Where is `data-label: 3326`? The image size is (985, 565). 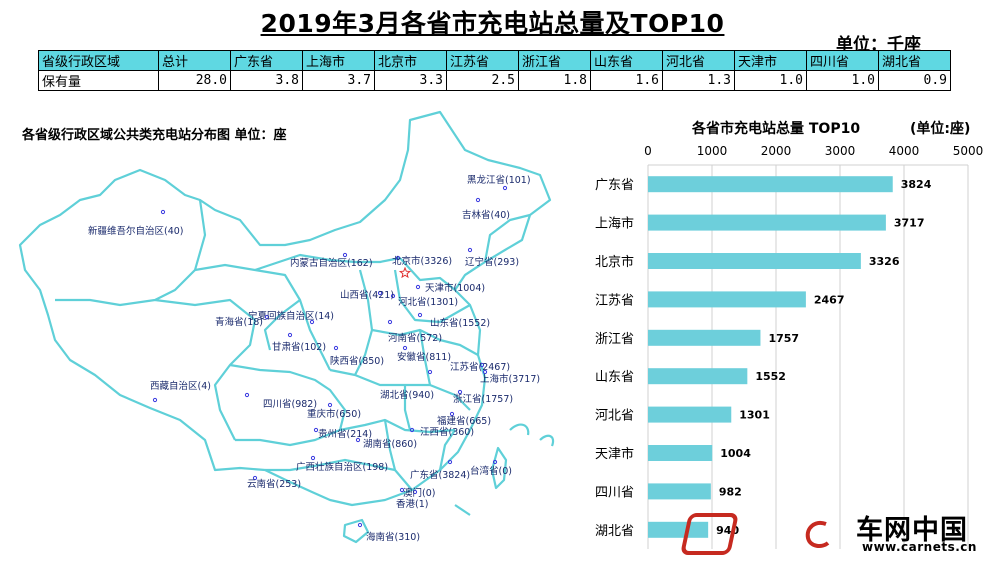 data-label: 3326 is located at coordinates (884, 261).